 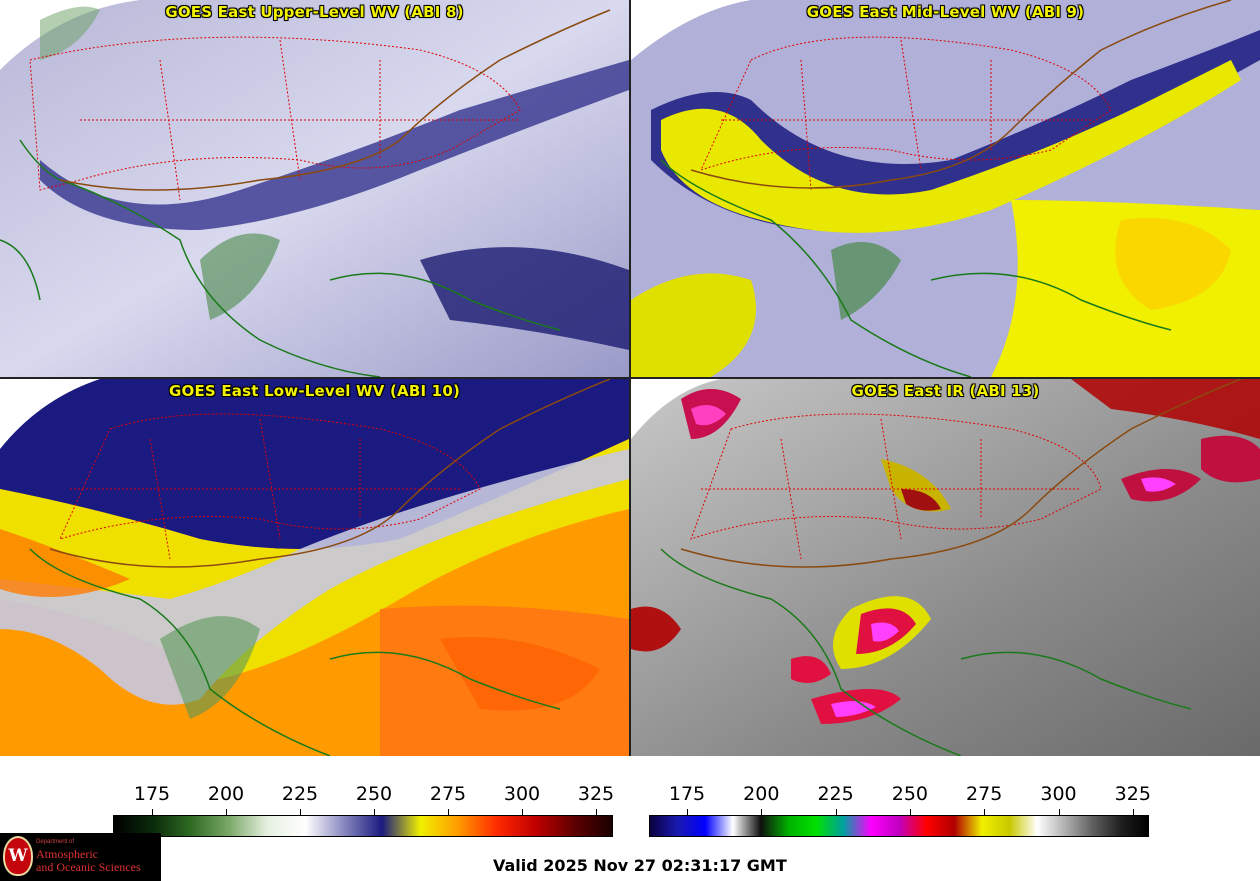 I want to click on university-seal-icon: W, so click(x=18, y=856).